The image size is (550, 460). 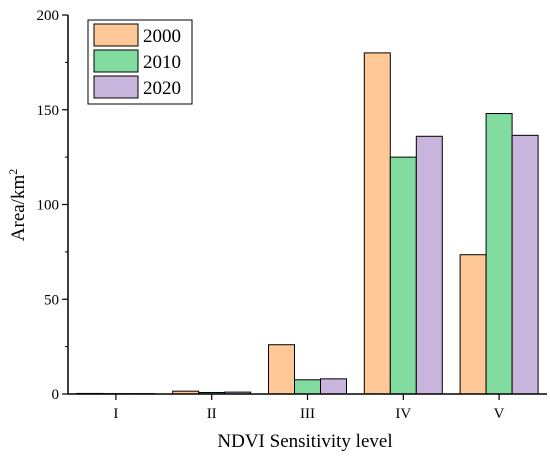 I want to click on bar-2020-V, so click(x=525, y=264).